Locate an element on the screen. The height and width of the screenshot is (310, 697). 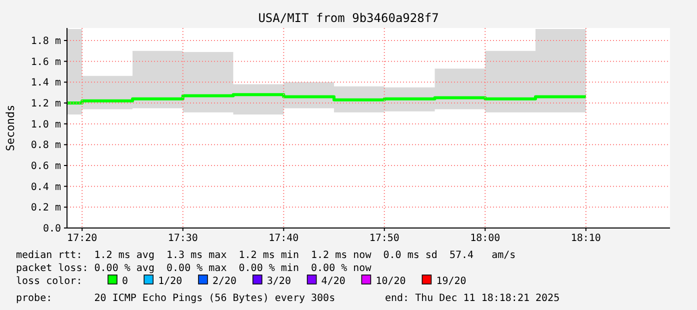
legend-label: 19/20 is located at coordinates (451, 281).